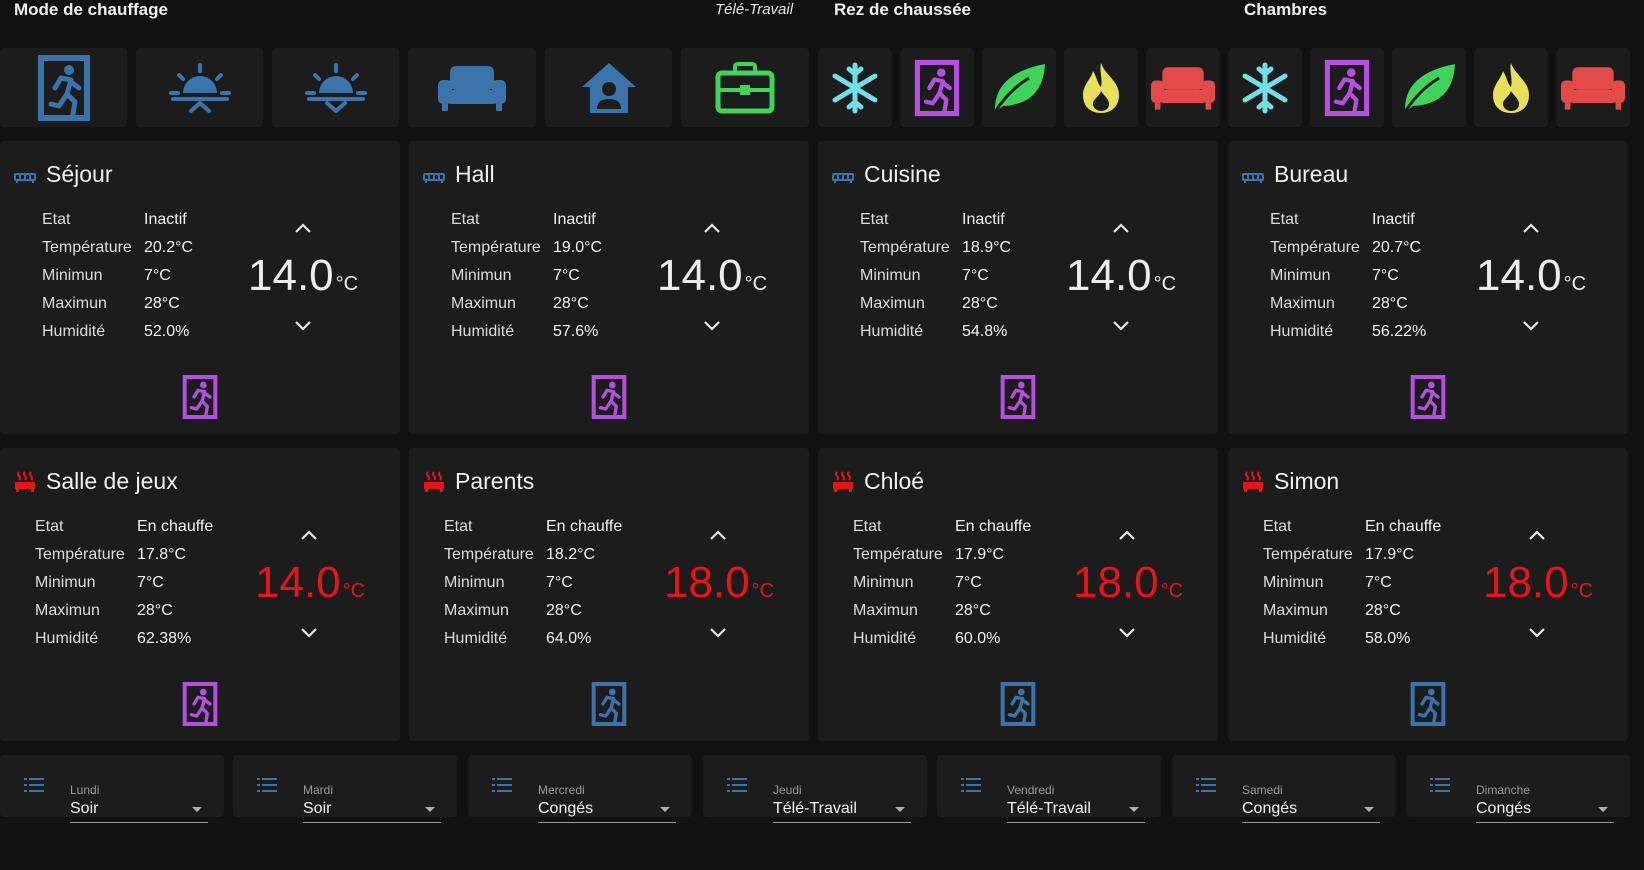 This screenshot has width=1644, height=870. What do you see at coordinates (63, 87) in the screenshot?
I see `mode-button-away` at bounding box center [63, 87].